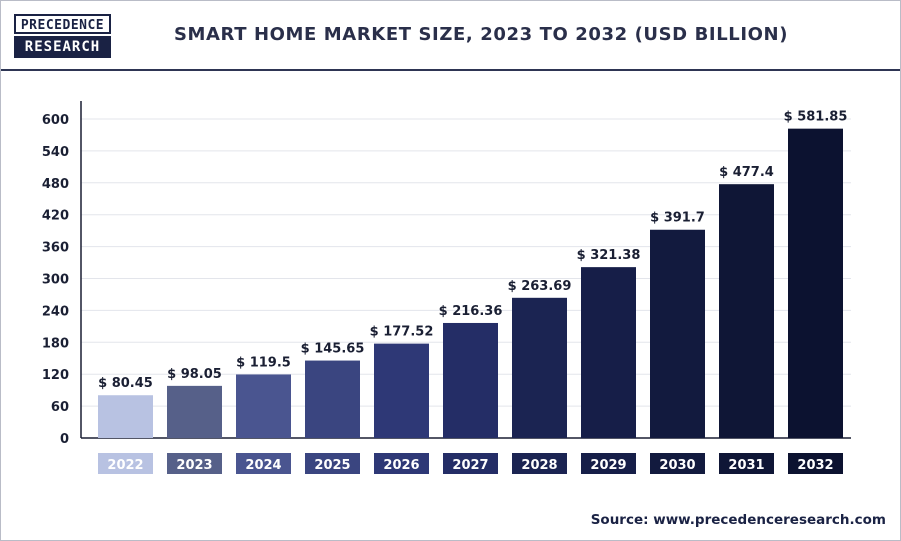  What do you see at coordinates (471, 311) in the screenshot?
I see `bar-value-label: $ 216.36` at bounding box center [471, 311].